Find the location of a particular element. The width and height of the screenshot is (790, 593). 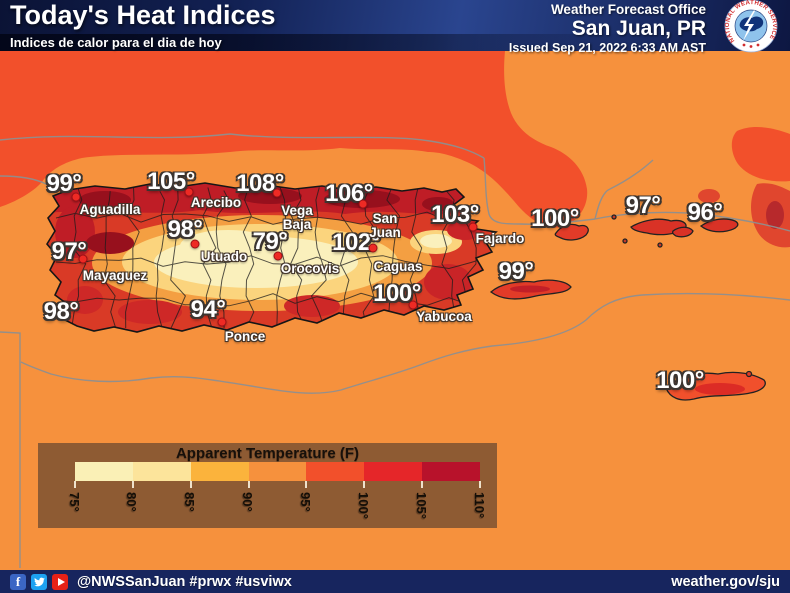

st-john-island is located at coordinates (682, 232).